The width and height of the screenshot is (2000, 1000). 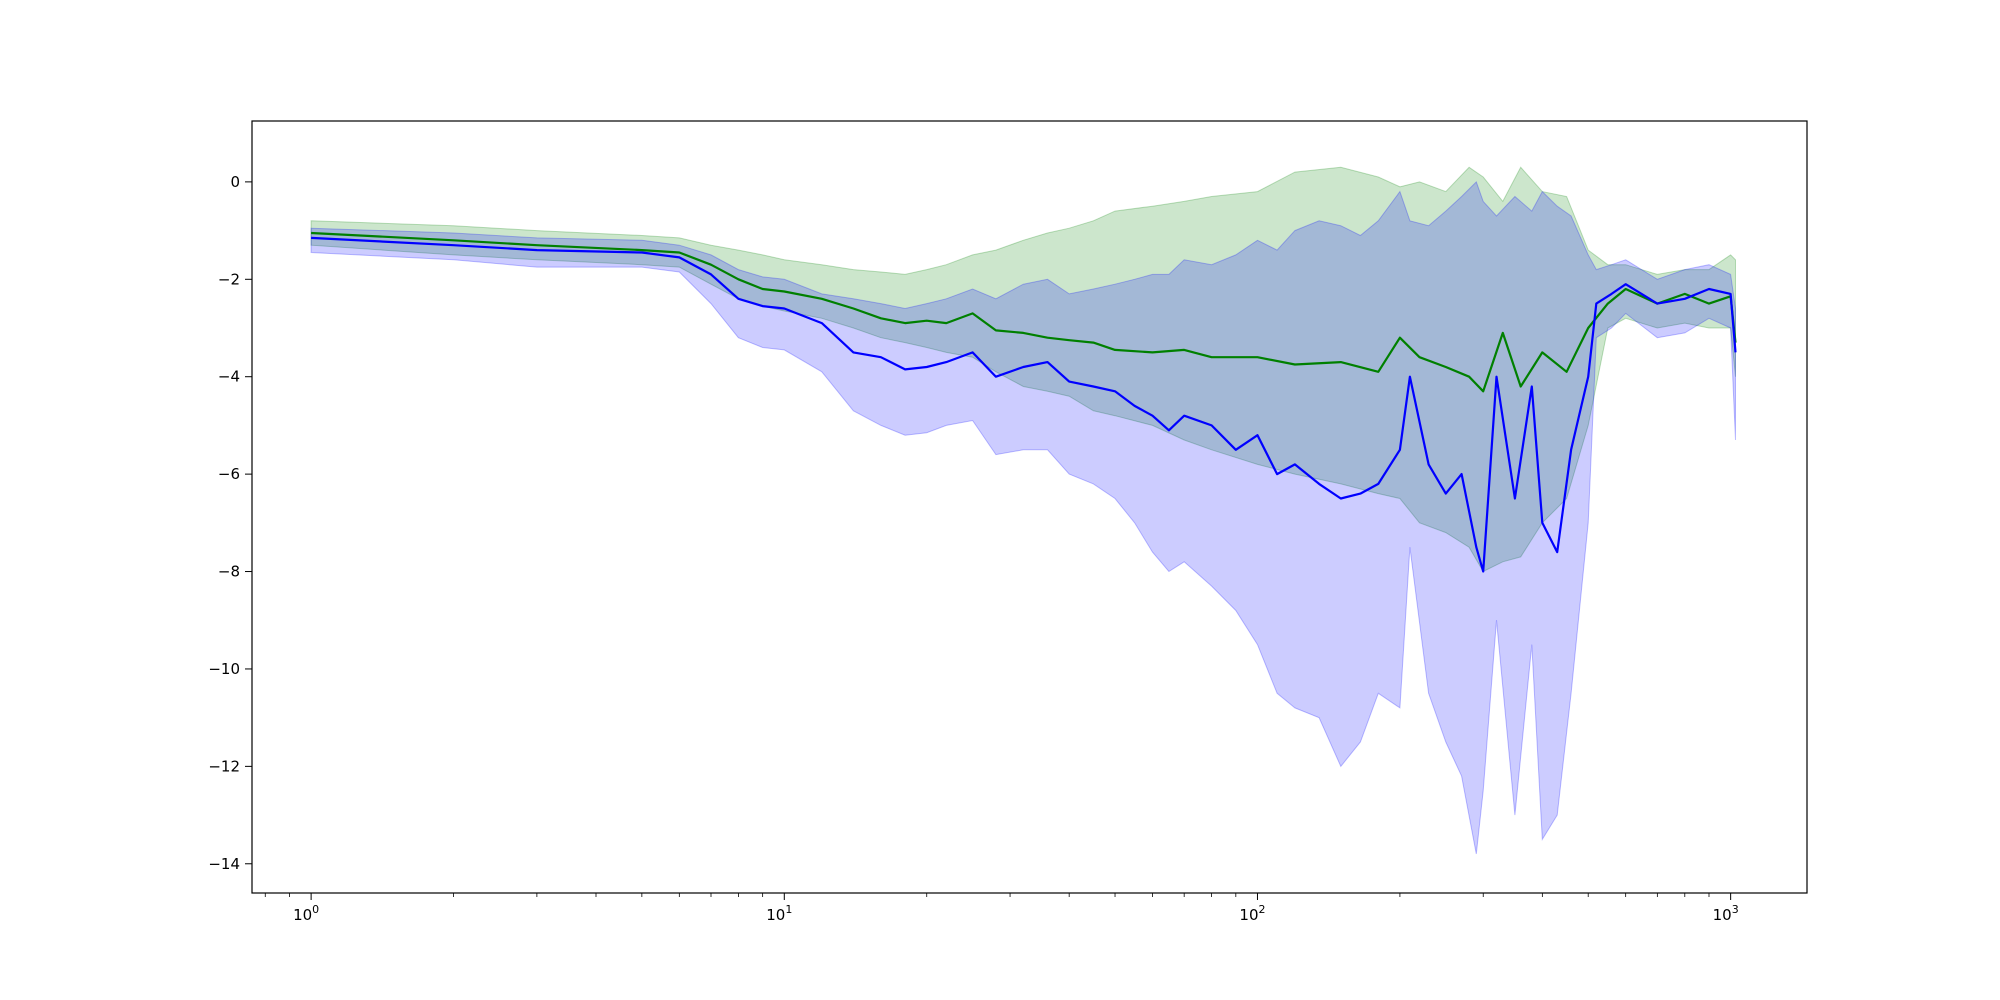 What do you see at coordinates (779, 913) in the screenshot?
I see `x-tick-label: 10¹` at bounding box center [779, 913].